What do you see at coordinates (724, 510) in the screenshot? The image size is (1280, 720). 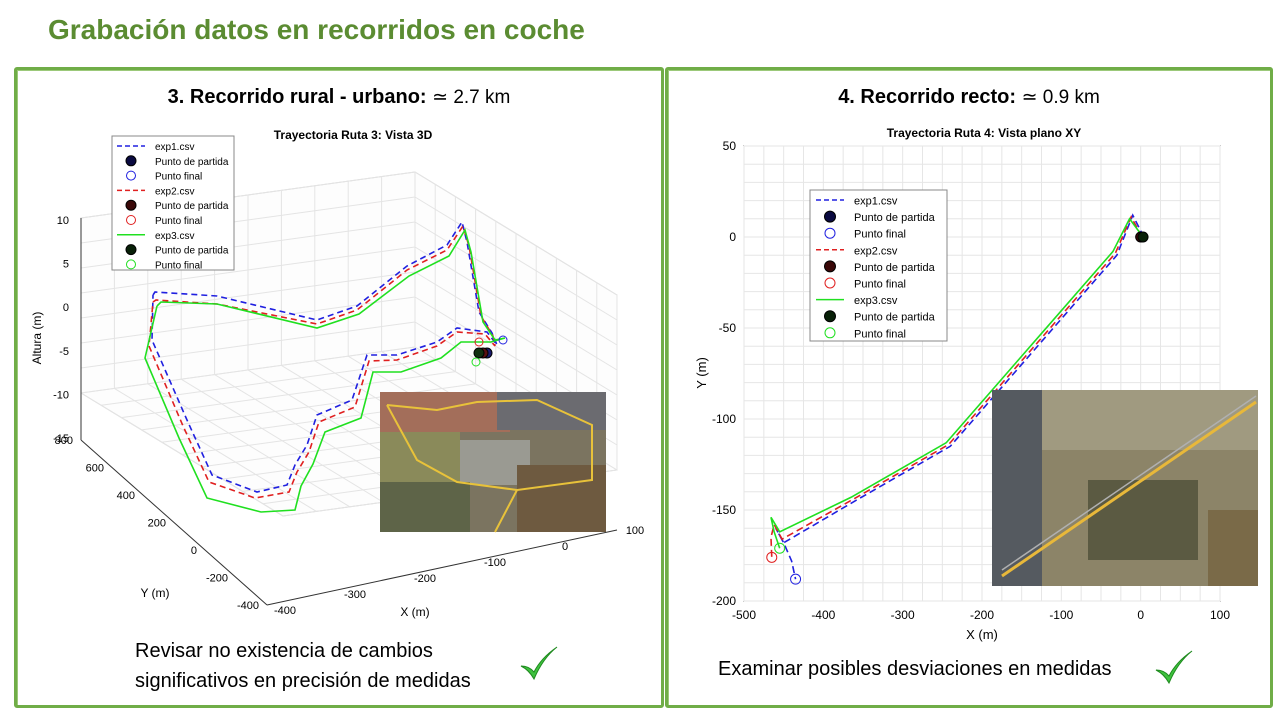 I see `y-tick-label: -150` at bounding box center [724, 510].